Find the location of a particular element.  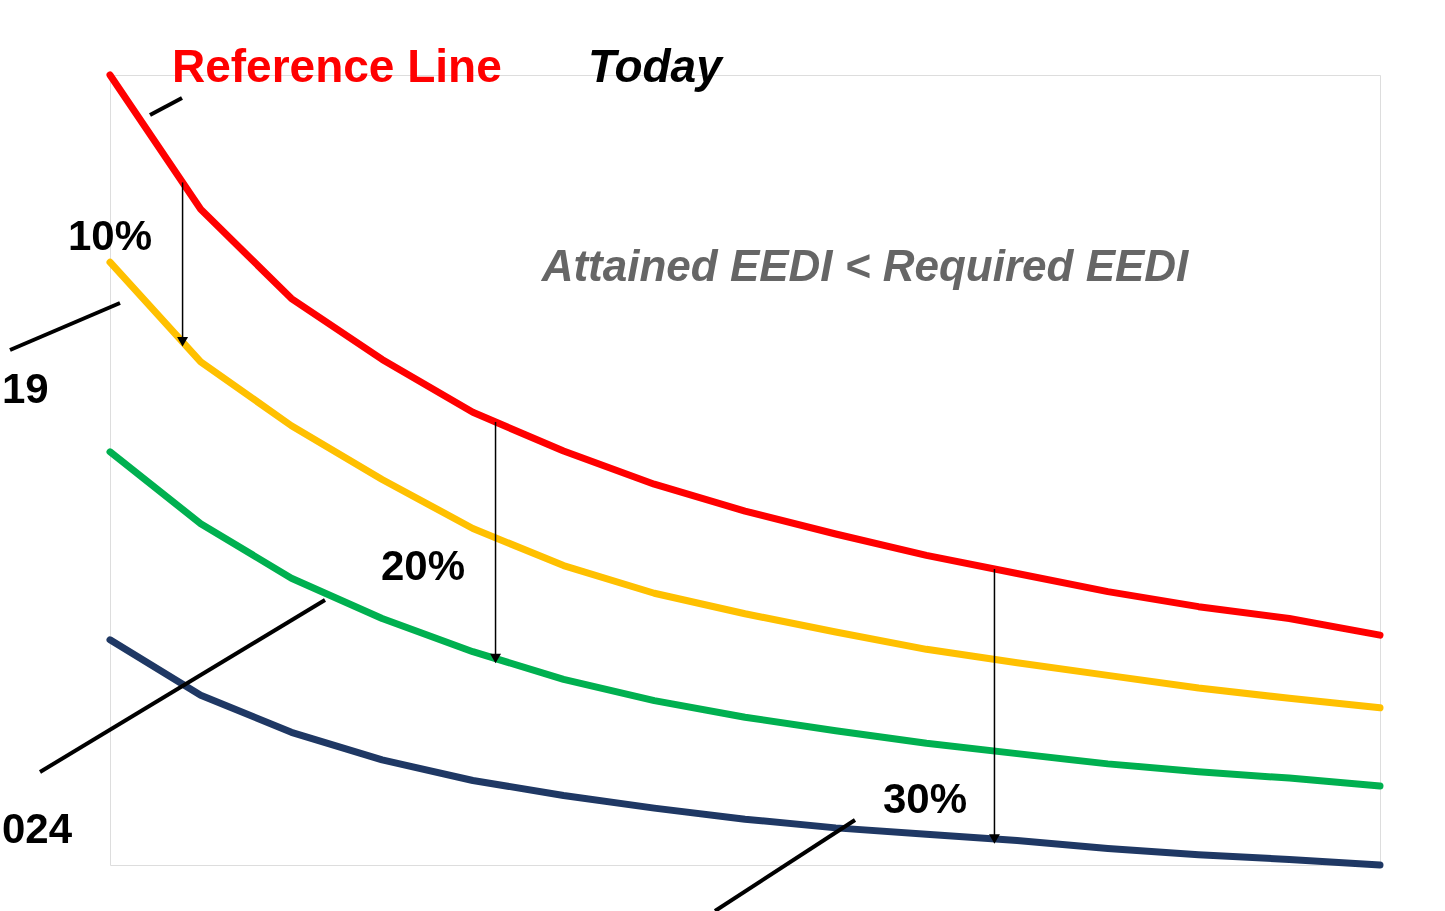

annotation: 10% is located at coordinates (110, 235).